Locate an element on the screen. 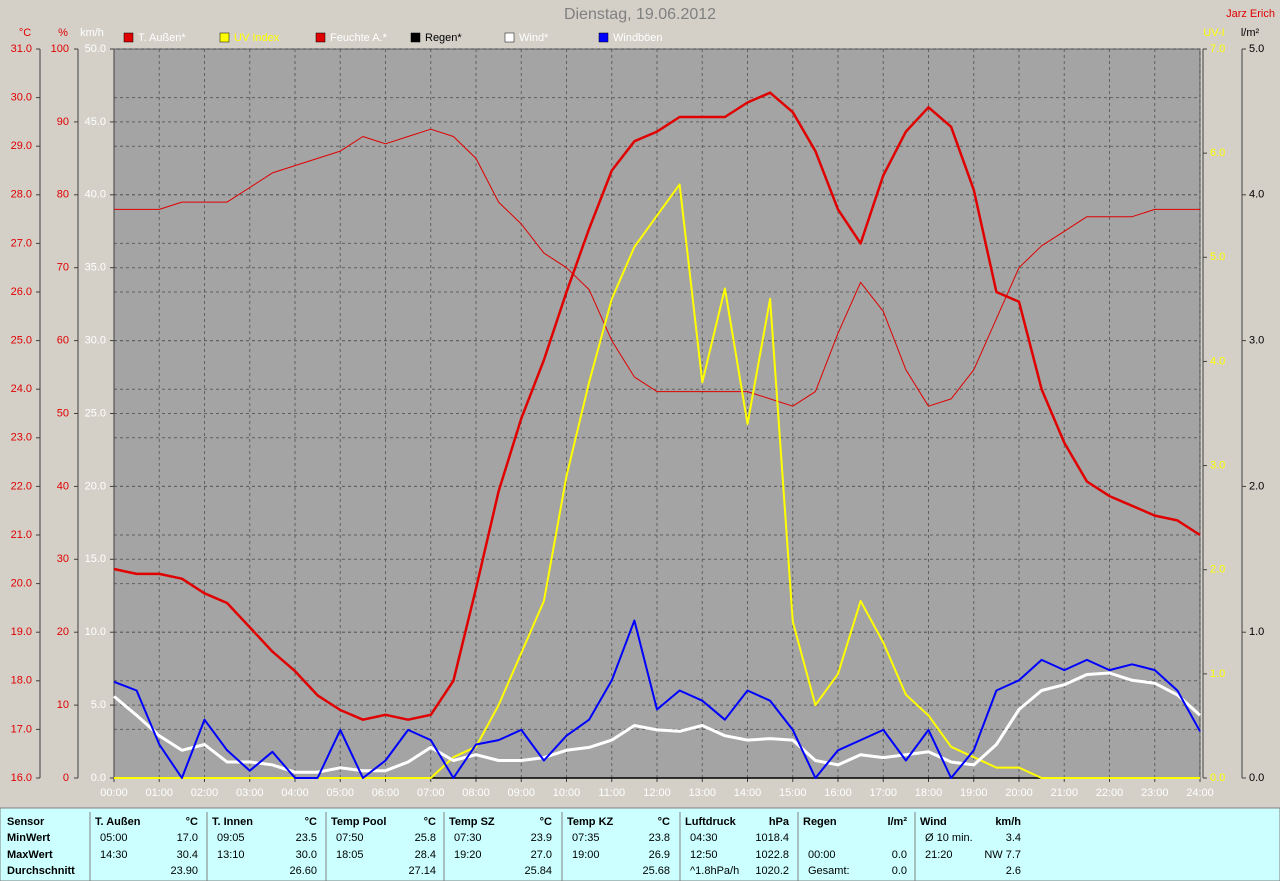  row-label: Durchschnitt is located at coordinates (41, 871).